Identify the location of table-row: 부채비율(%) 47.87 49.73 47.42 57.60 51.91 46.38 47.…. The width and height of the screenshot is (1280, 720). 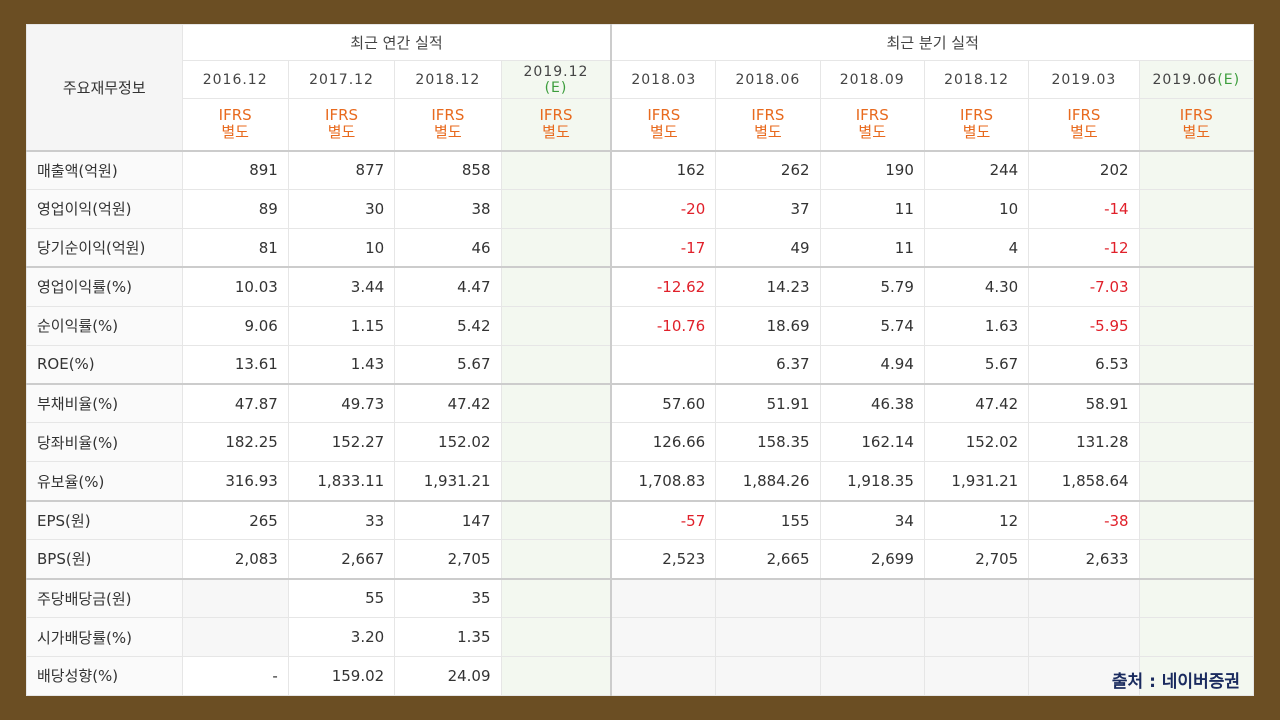
(640, 403).